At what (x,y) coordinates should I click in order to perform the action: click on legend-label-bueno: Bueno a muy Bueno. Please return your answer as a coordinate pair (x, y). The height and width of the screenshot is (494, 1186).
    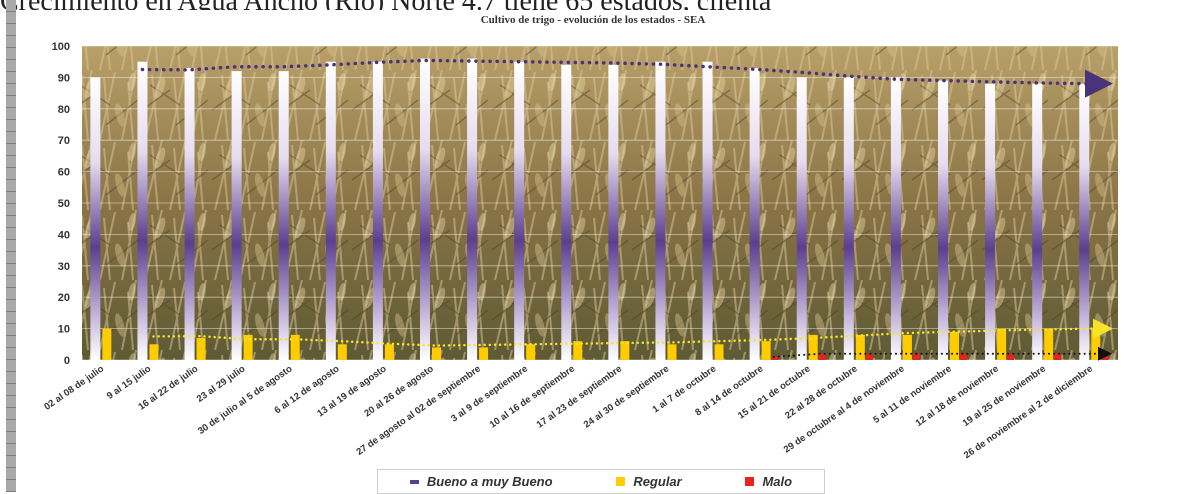
    Looking at the image, I should click on (489, 481).